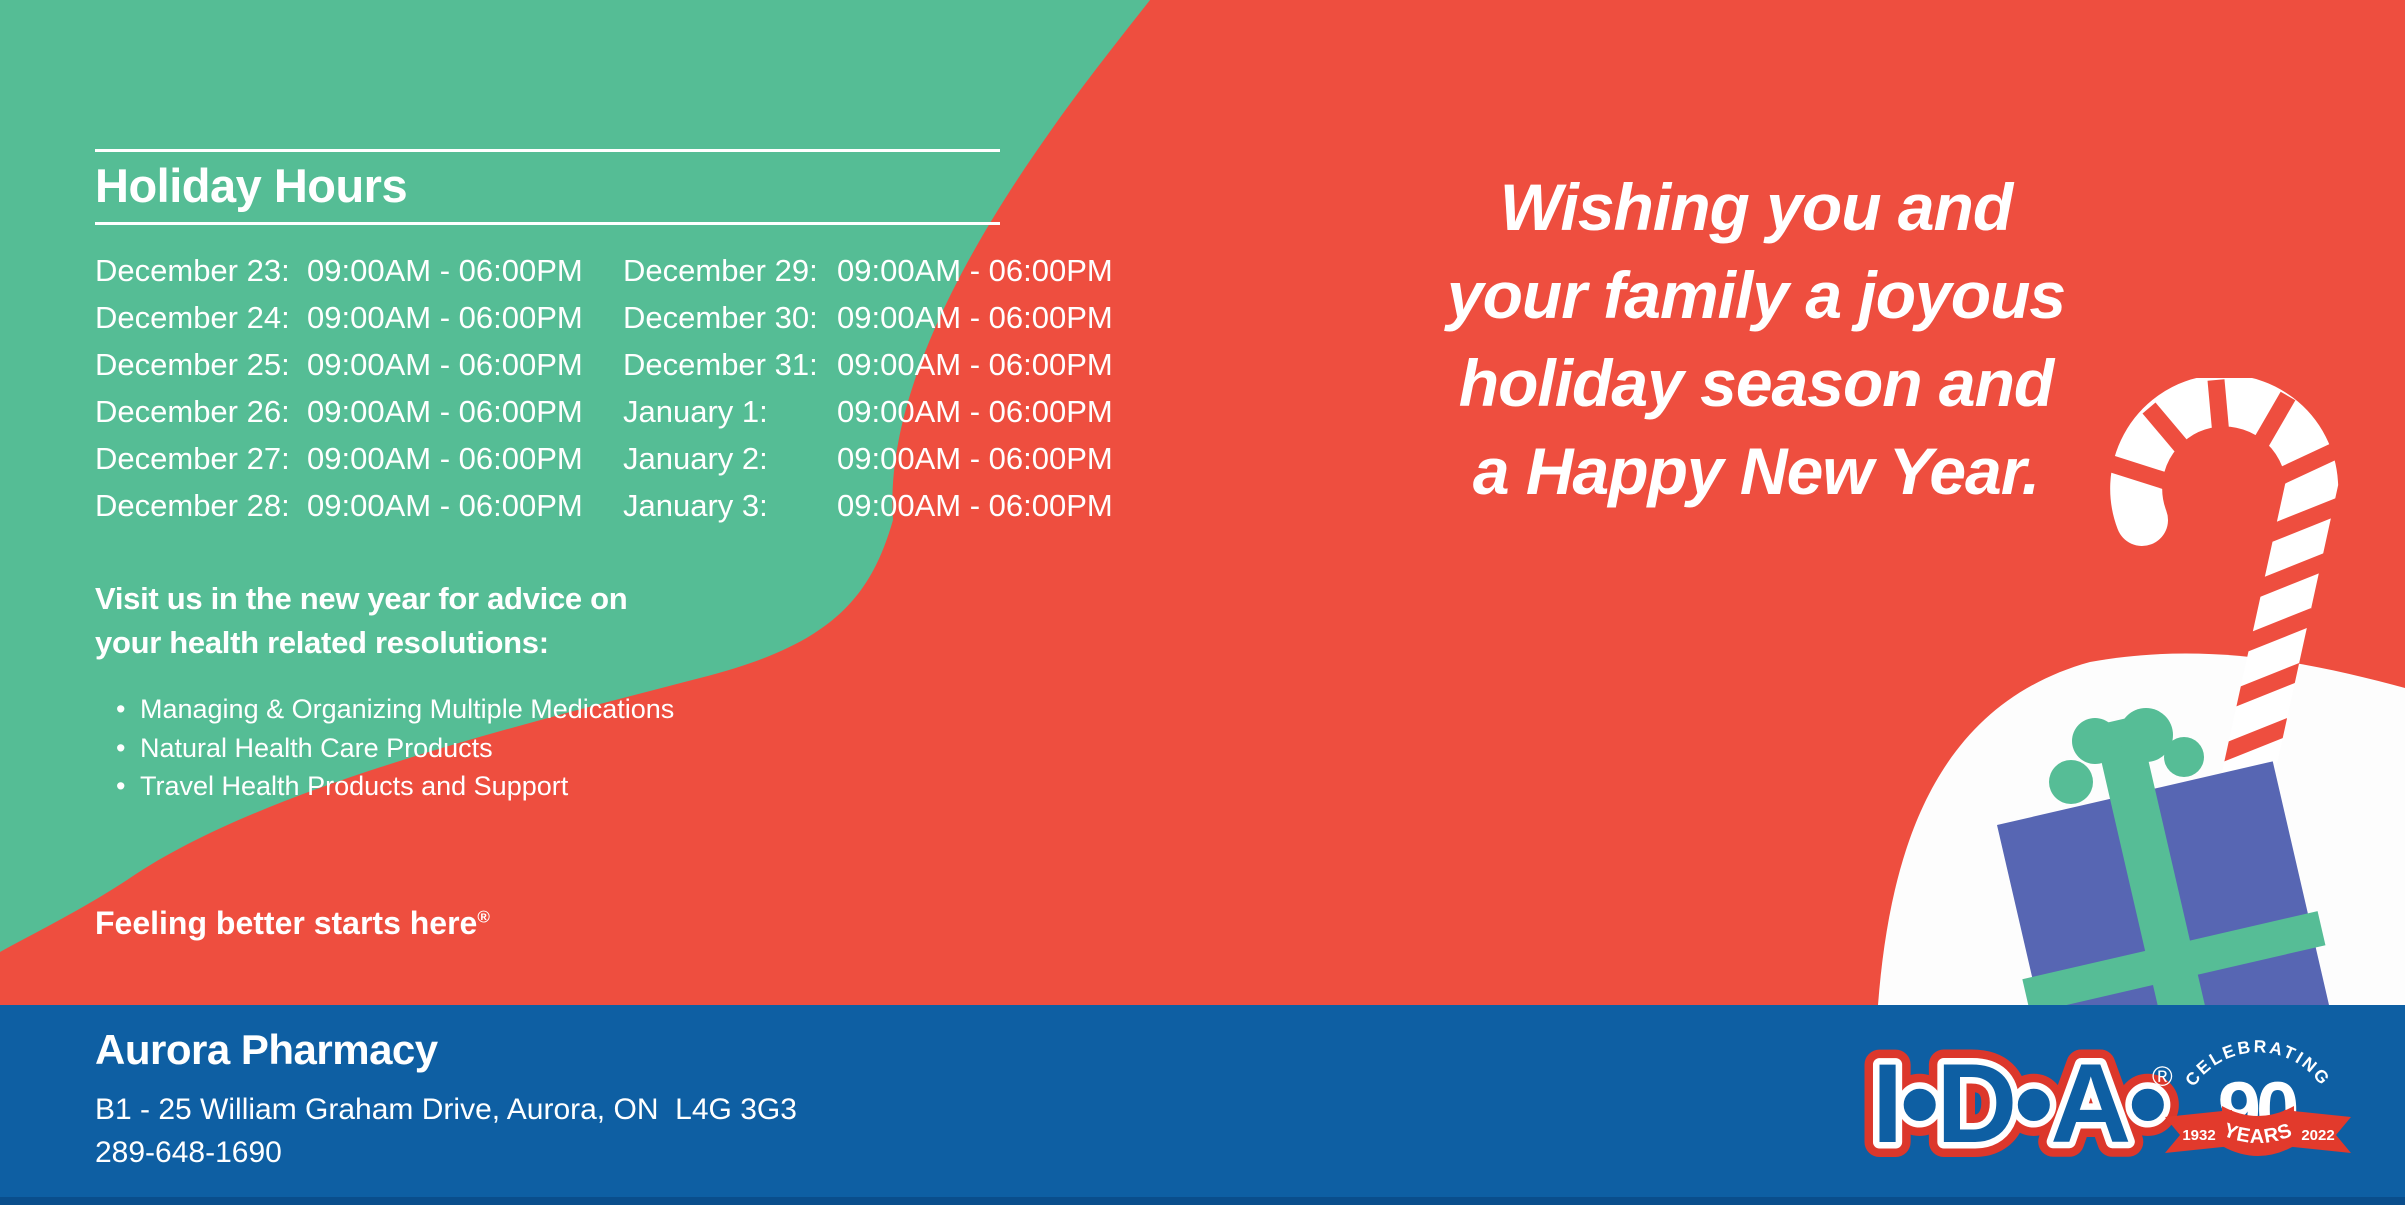  I want to click on hours-row: December 29: 09:00AM - 06:00PM, so click(868, 270).